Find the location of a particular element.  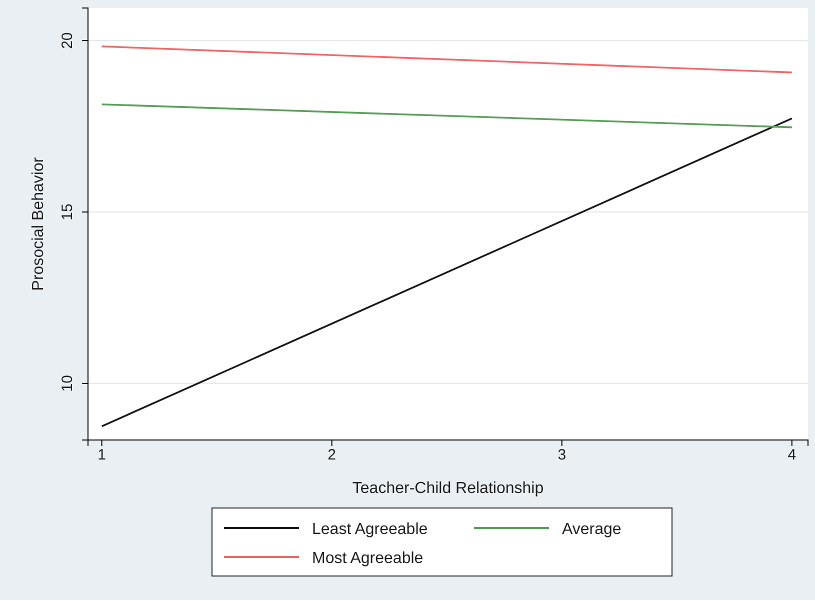

legend-label: Most Agreeable is located at coordinates (368, 558).